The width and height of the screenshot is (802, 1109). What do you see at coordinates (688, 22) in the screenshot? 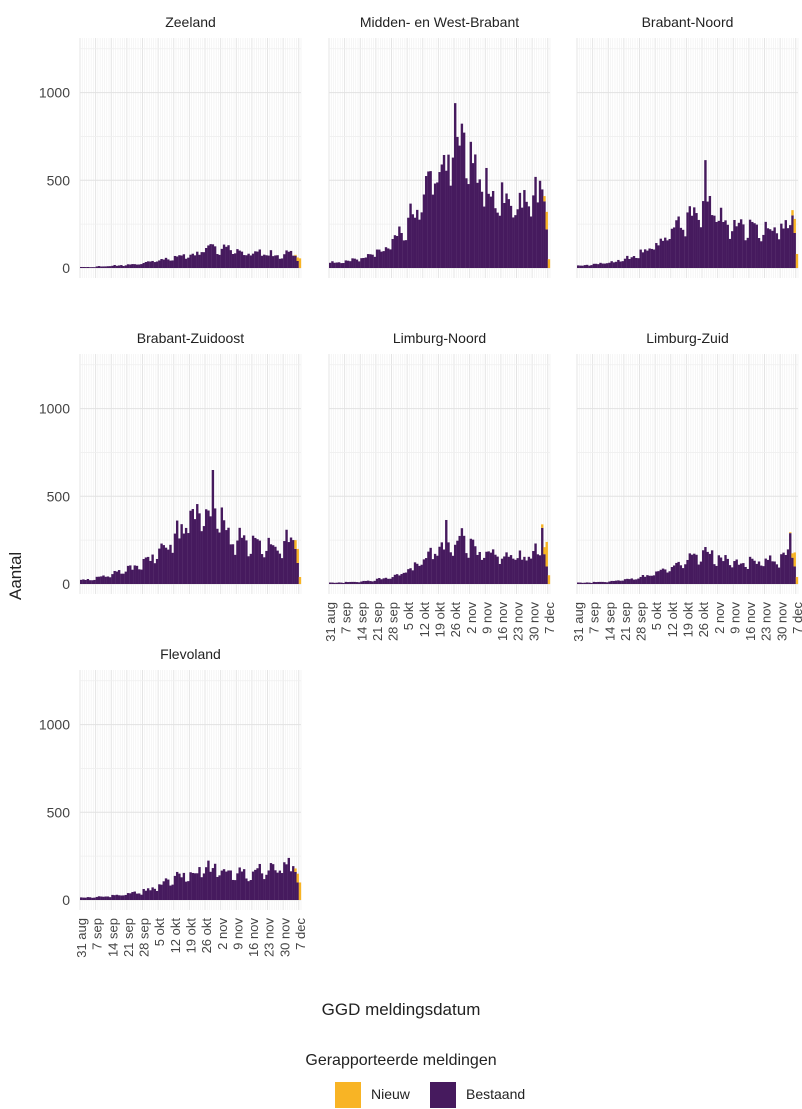
I see `panel-title: Brabant-Noord` at bounding box center [688, 22].